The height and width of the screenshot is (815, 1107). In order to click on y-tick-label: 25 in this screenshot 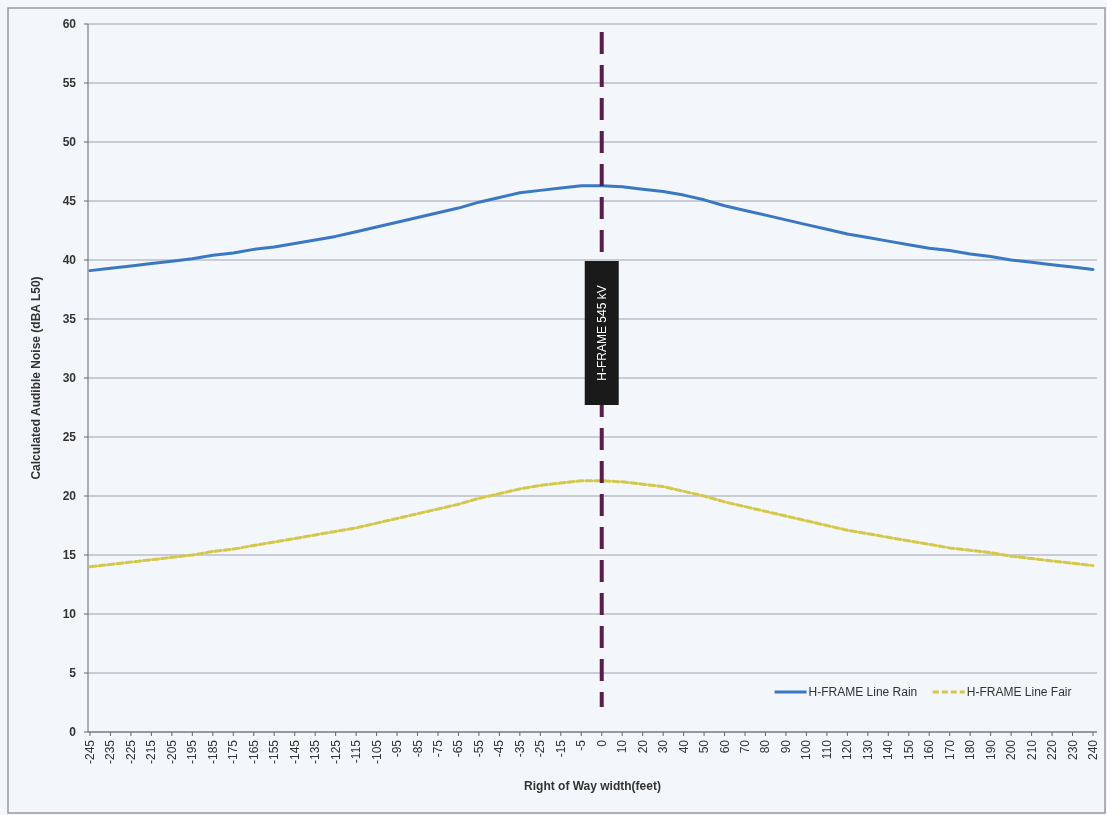, I will do `click(69, 437)`.